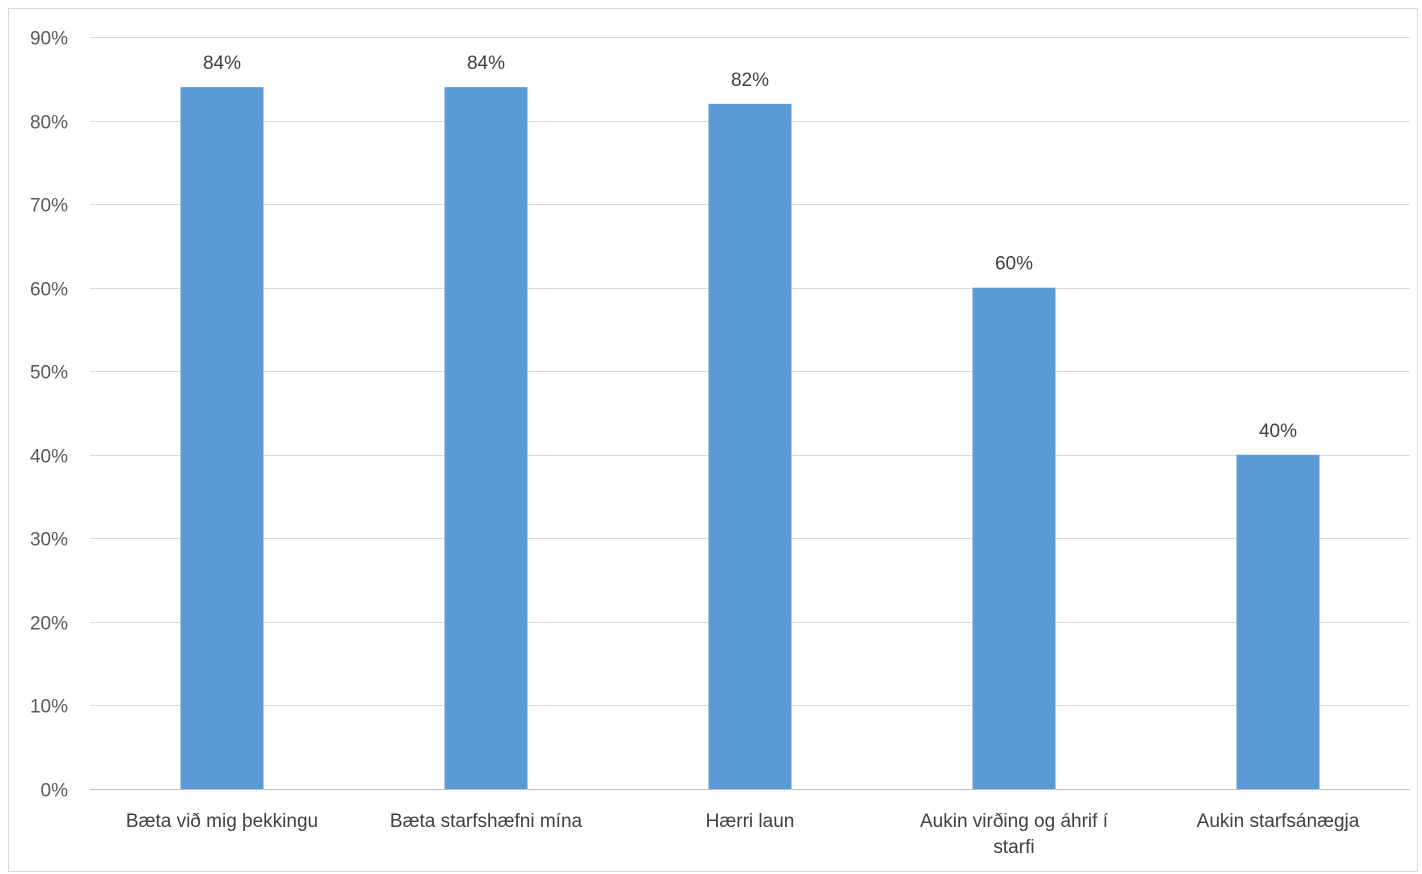 This screenshot has width=1422, height=874. I want to click on x-tick-label-line: Bæta við mig þekkingu, so click(222, 821).